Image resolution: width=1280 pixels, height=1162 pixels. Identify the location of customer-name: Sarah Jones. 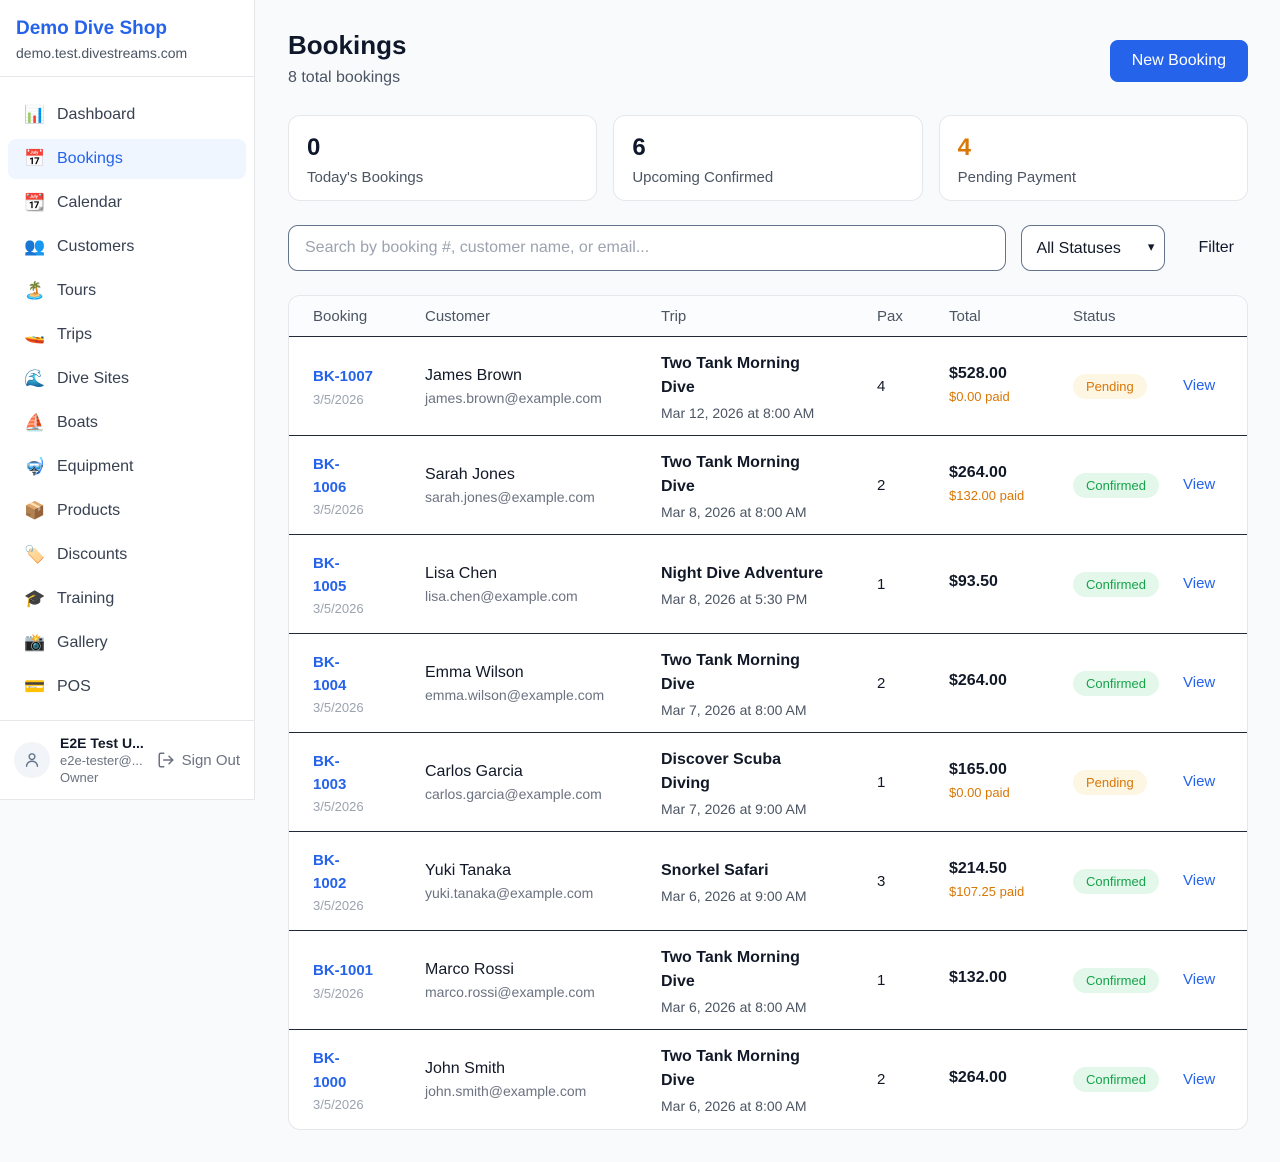
(470, 474).